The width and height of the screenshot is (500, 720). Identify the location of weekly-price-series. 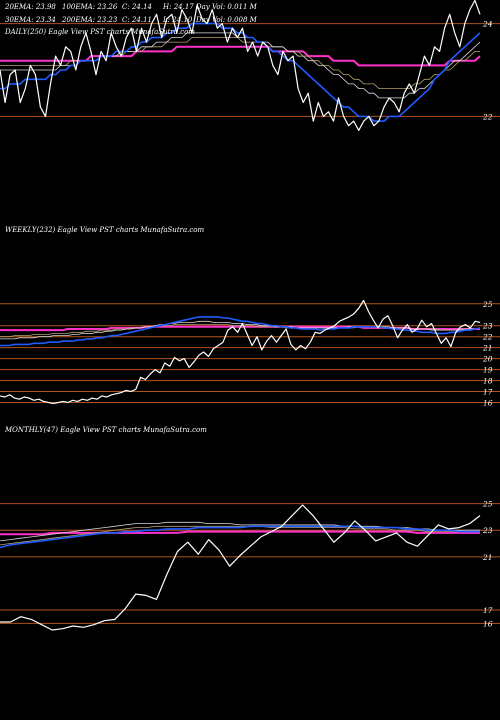
(240, 352).